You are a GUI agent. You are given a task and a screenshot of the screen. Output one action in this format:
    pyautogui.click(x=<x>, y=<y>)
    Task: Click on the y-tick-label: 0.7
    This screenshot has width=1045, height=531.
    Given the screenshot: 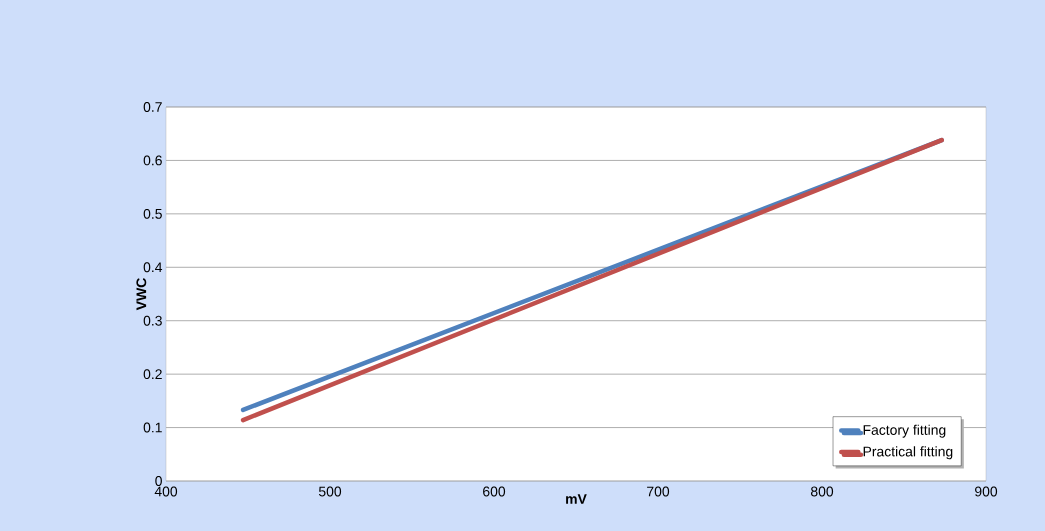 What is the action you would take?
    pyautogui.click(x=152, y=107)
    